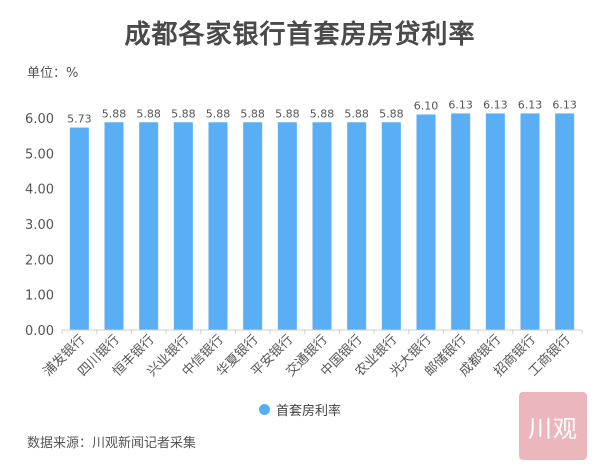 This screenshot has width=600, height=473. I want to click on y-tick-label: 0.00, so click(39, 331).